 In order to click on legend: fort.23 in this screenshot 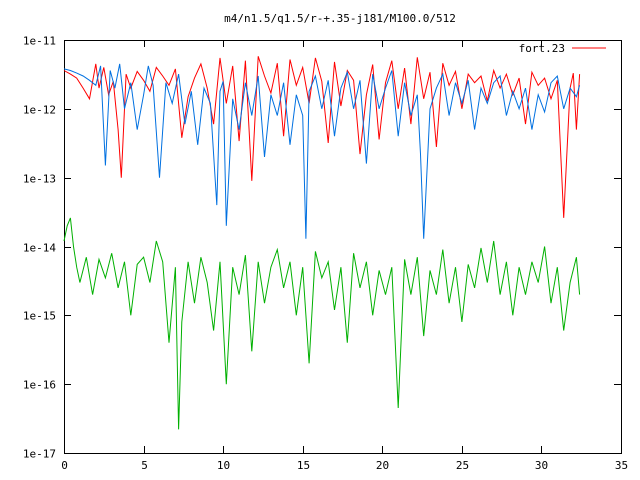, I will do `click(562, 48)`.